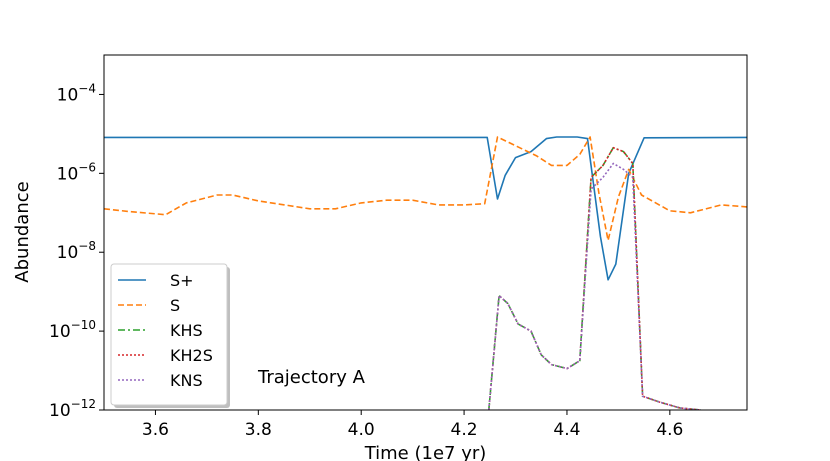 The height and width of the screenshot is (461, 830). What do you see at coordinates (76, 93) in the screenshot?
I see `y-tick-label: 10⁻⁴` at bounding box center [76, 93].